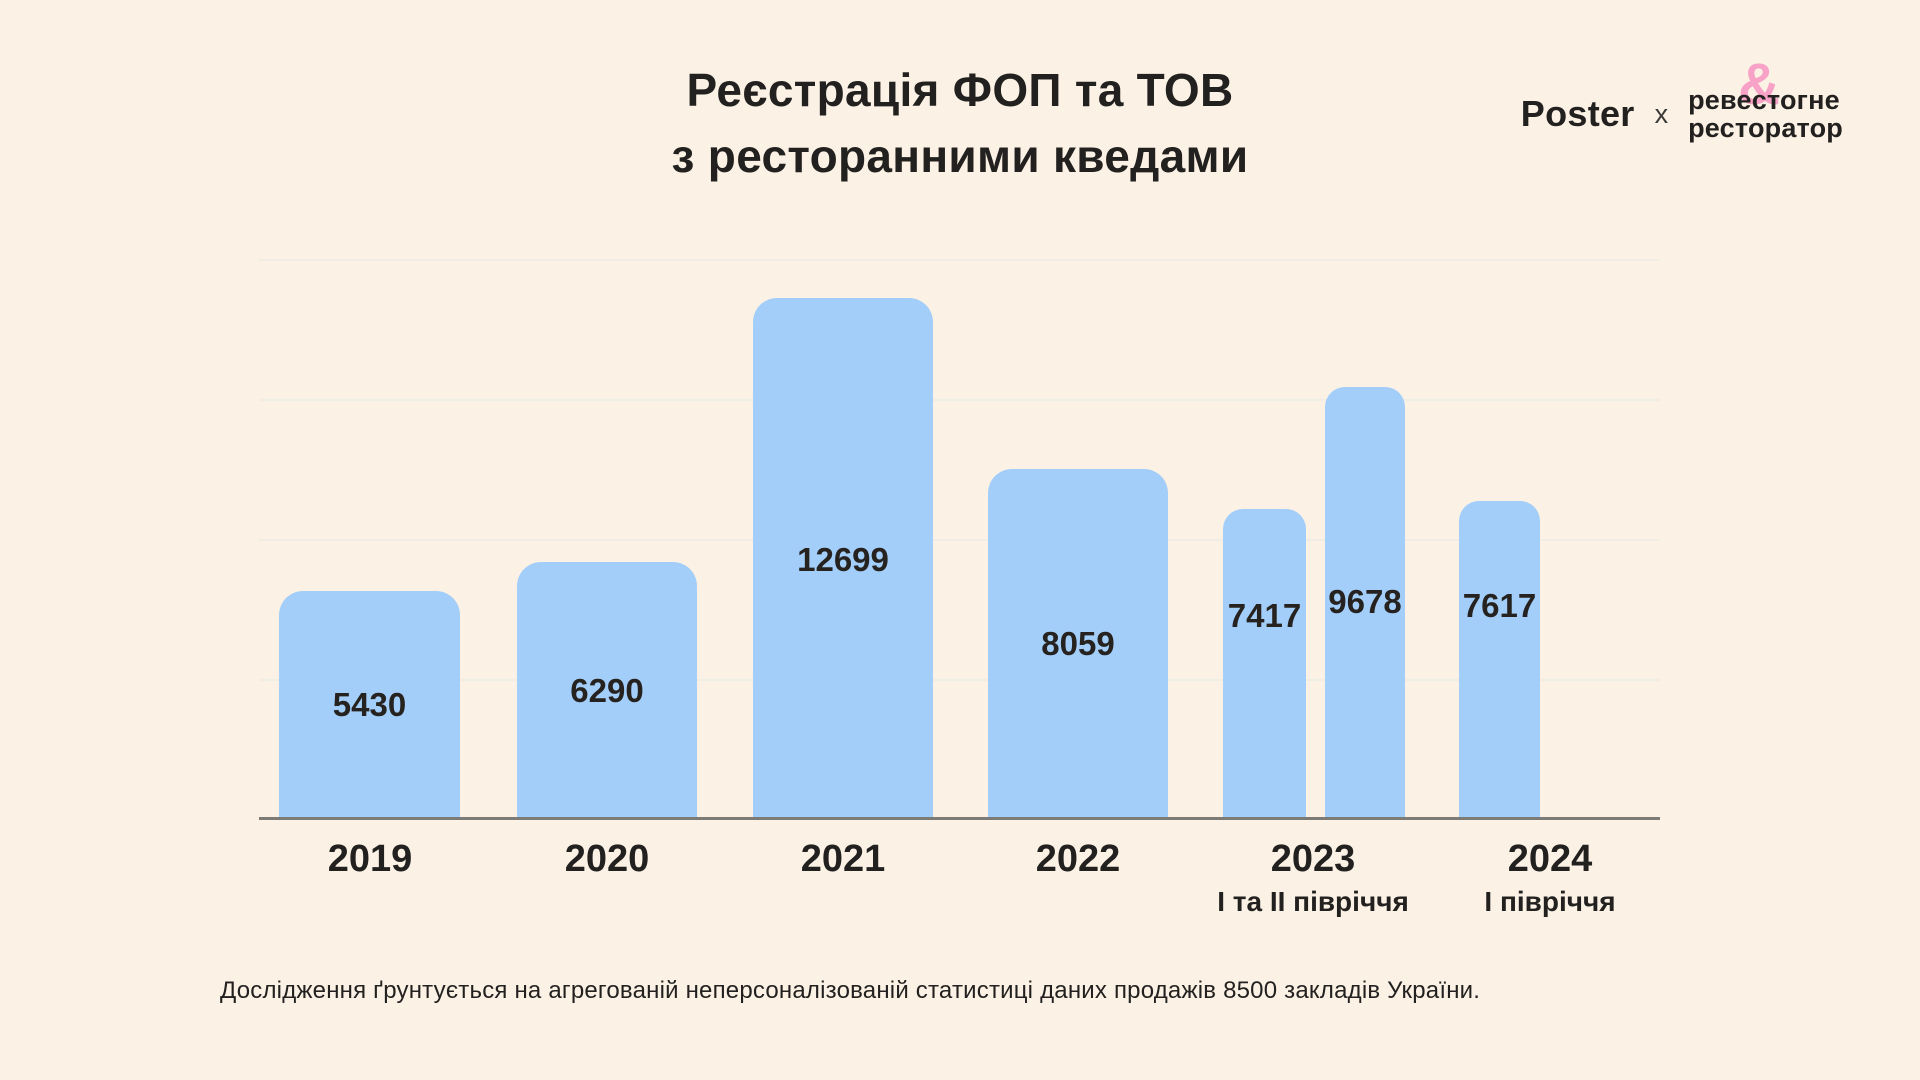 The height and width of the screenshot is (1080, 1920). I want to click on x-axis-year: 2019, so click(370, 859).